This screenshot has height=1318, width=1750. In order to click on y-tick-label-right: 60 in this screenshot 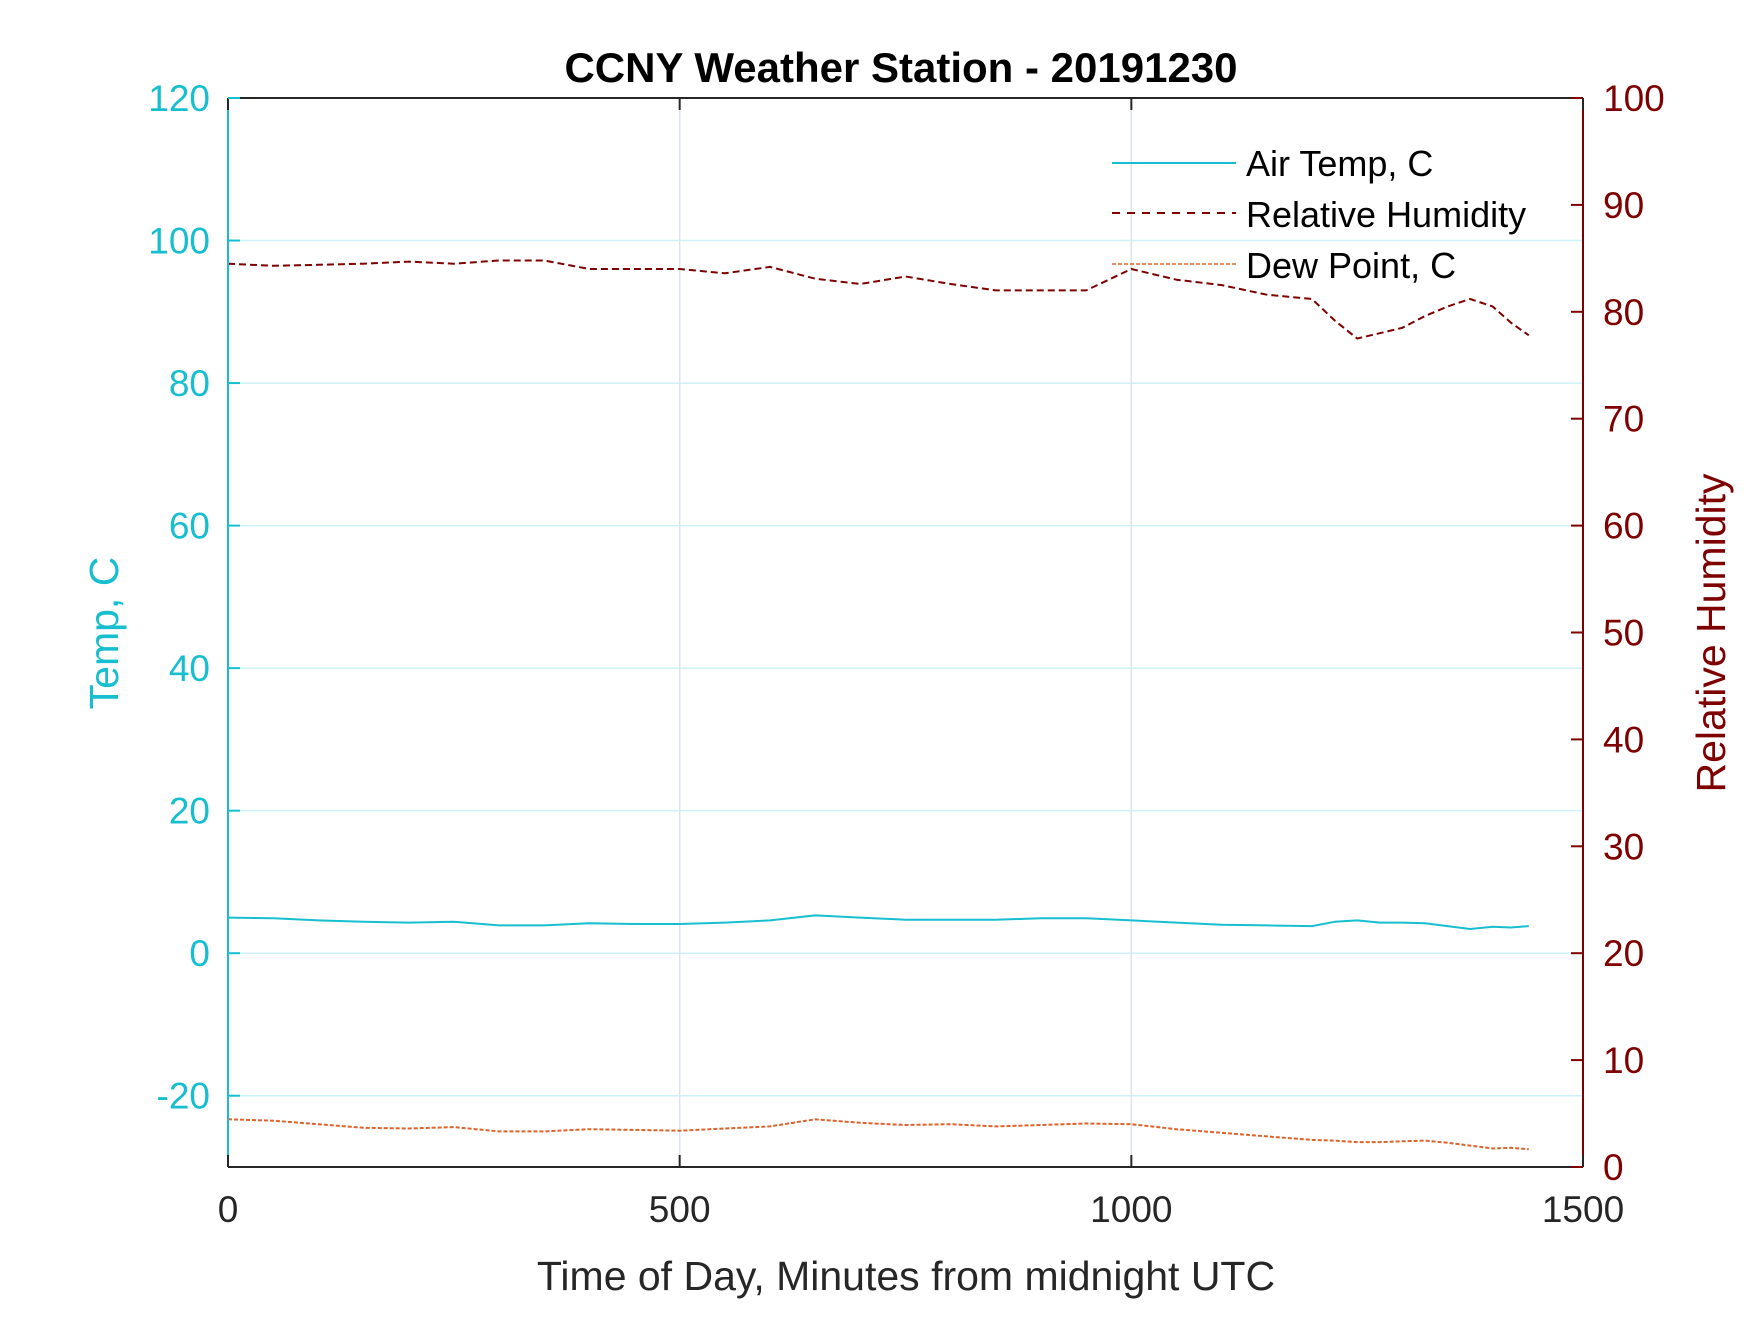, I will do `click(1623, 526)`.